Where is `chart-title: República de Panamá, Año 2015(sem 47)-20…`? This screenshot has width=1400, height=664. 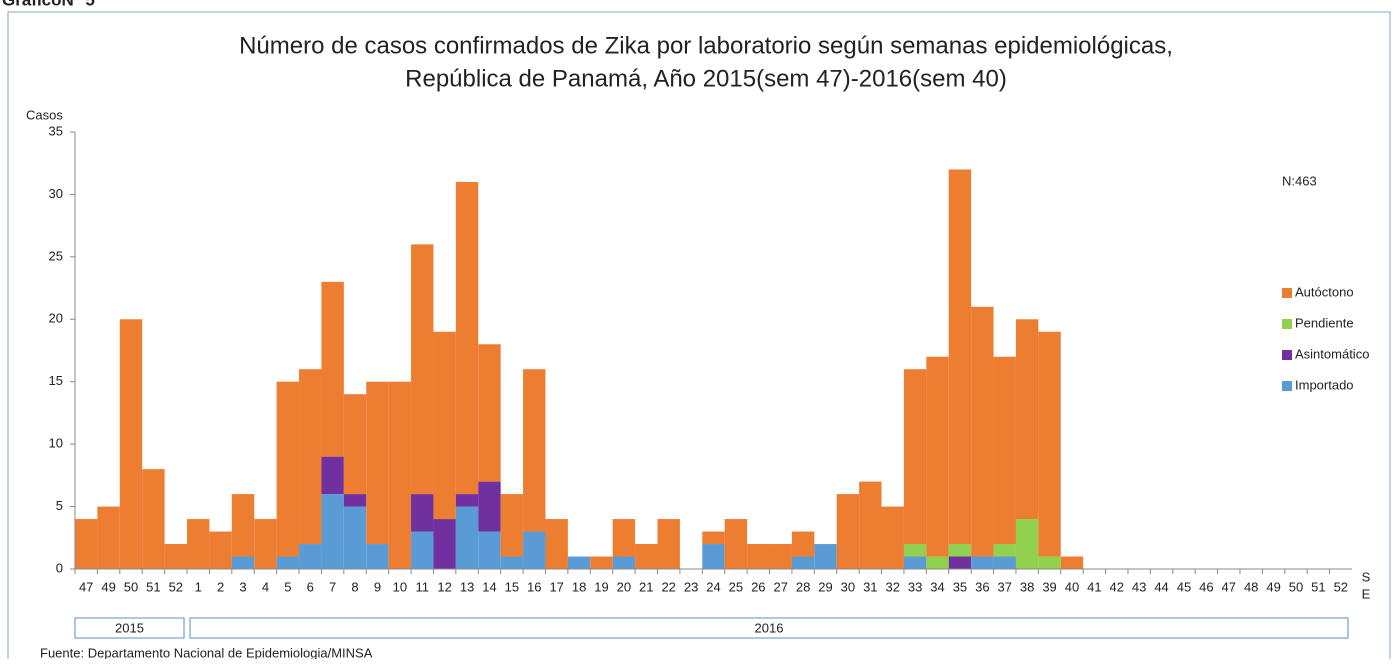
chart-title: República de Panamá, Año 2015(sem 47)-20… is located at coordinates (706, 78).